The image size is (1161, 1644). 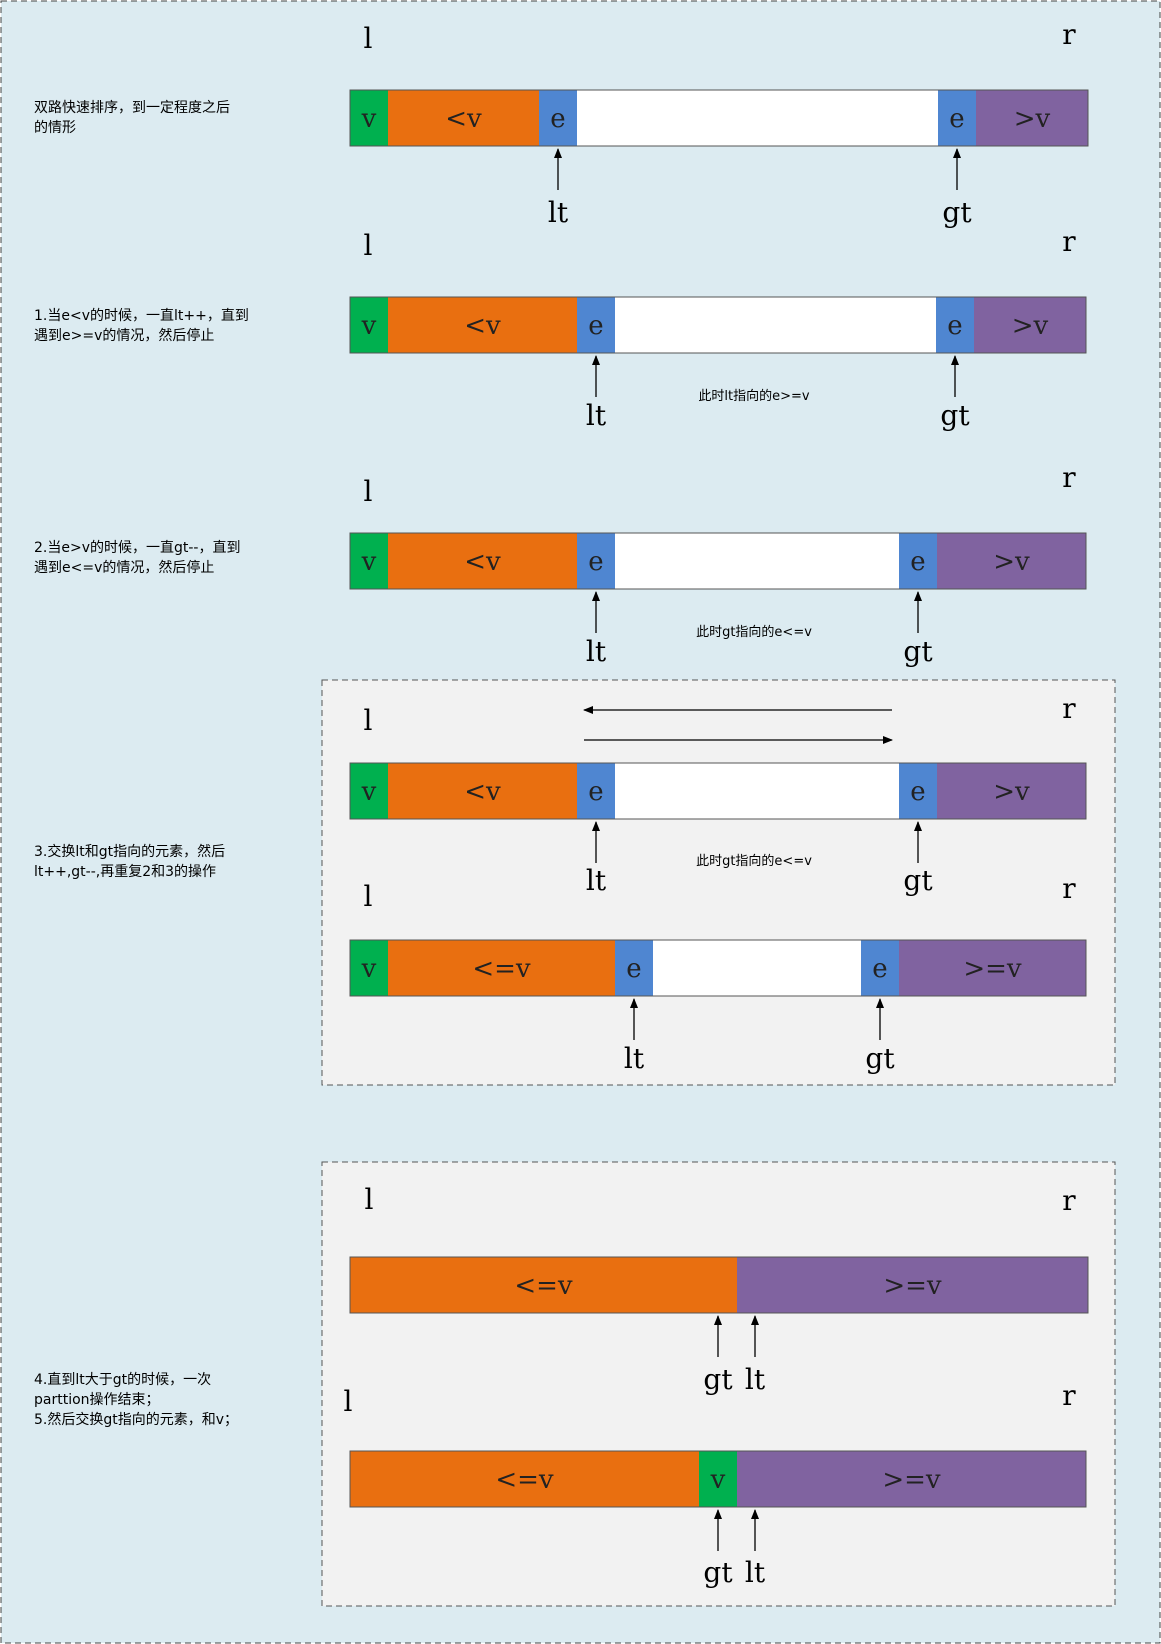 What do you see at coordinates (124, 335) in the screenshot?
I see `step-description-line: 遇到e>=v的情况，然后停止` at bounding box center [124, 335].